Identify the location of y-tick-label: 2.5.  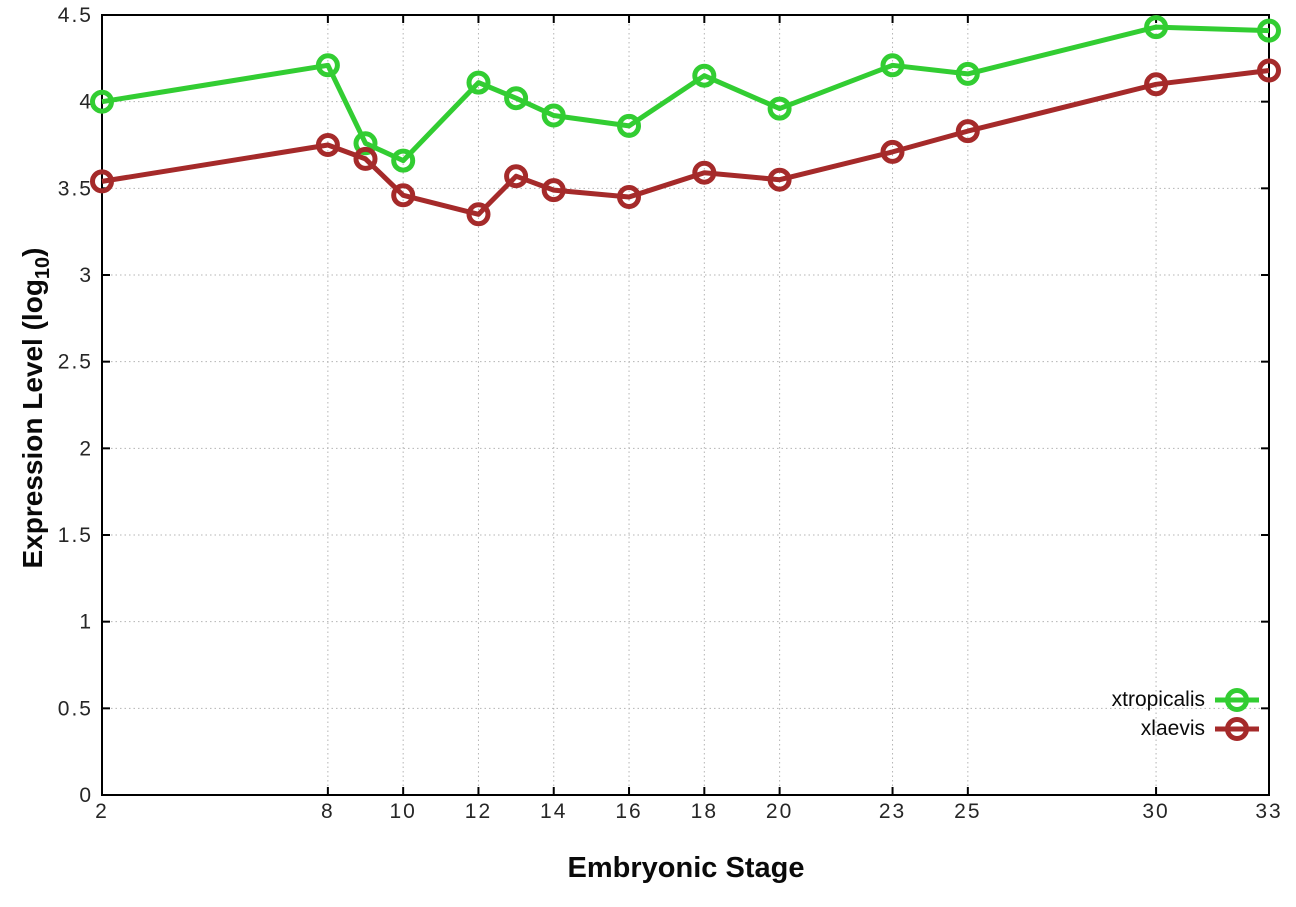
(75, 362).